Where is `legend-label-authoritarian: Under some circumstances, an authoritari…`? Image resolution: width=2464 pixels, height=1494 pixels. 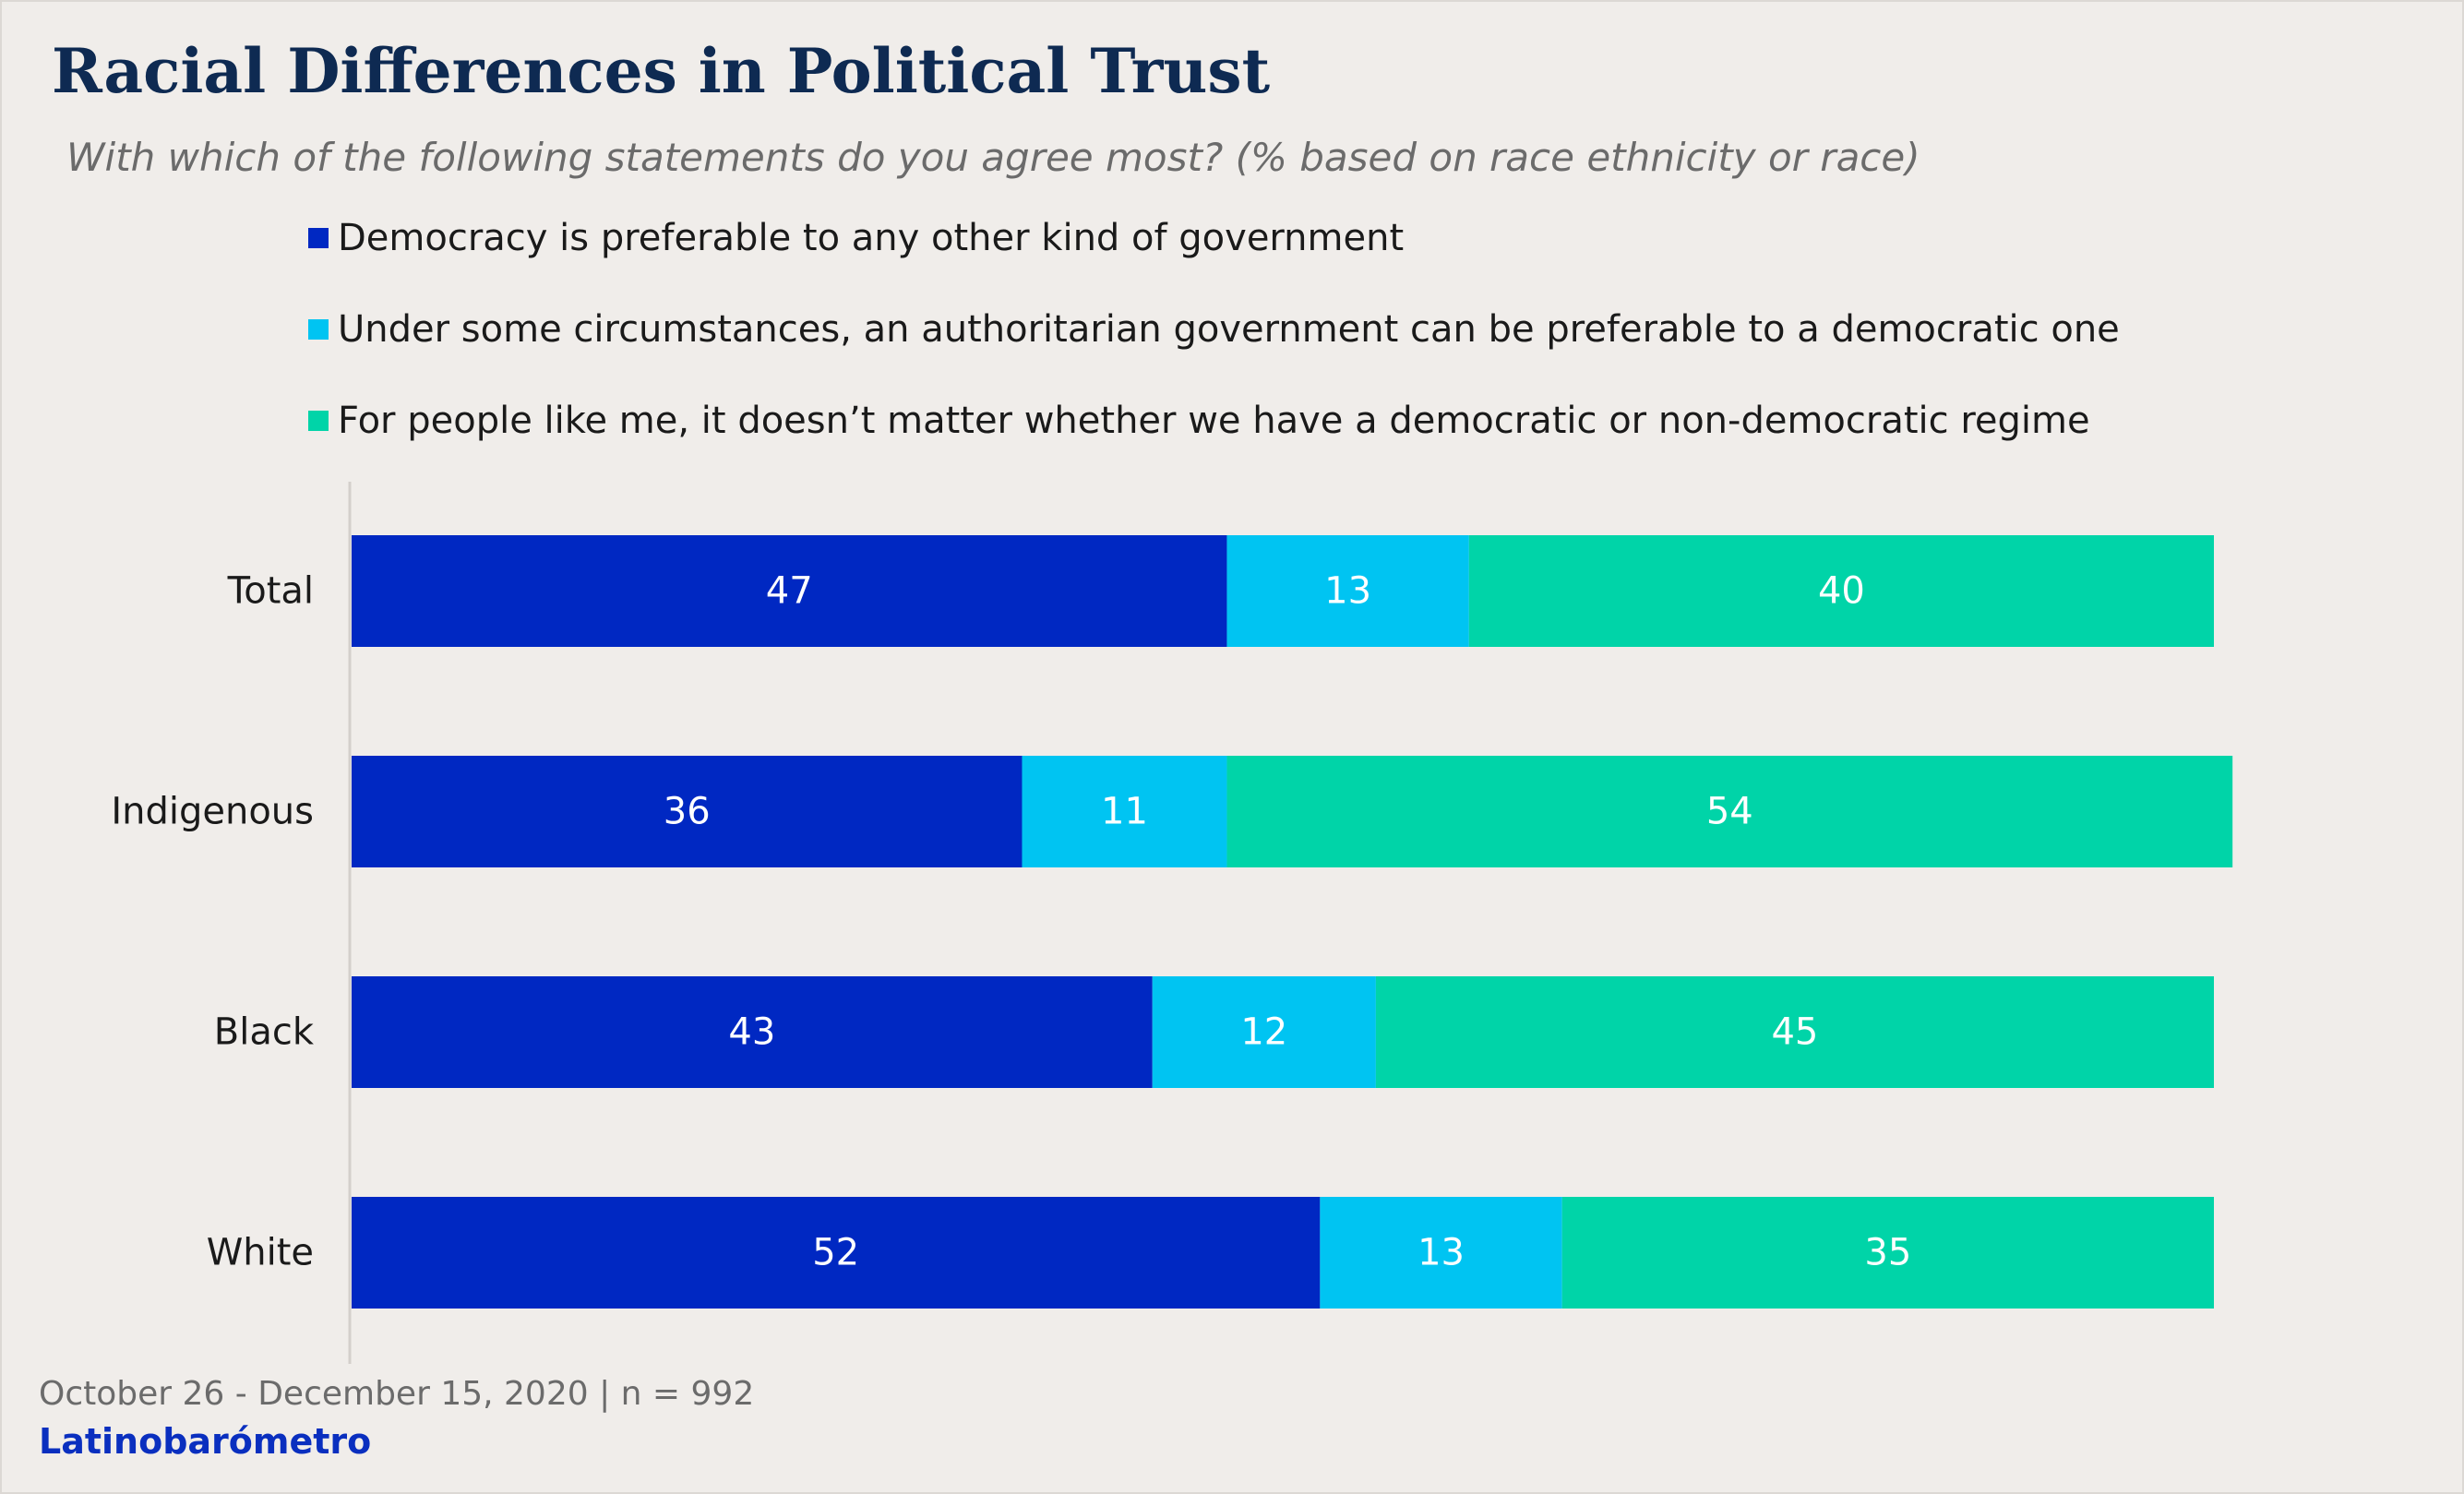 legend-label-authoritarian: Under some circumstances, an authoritari… is located at coordinates (1229, 329).